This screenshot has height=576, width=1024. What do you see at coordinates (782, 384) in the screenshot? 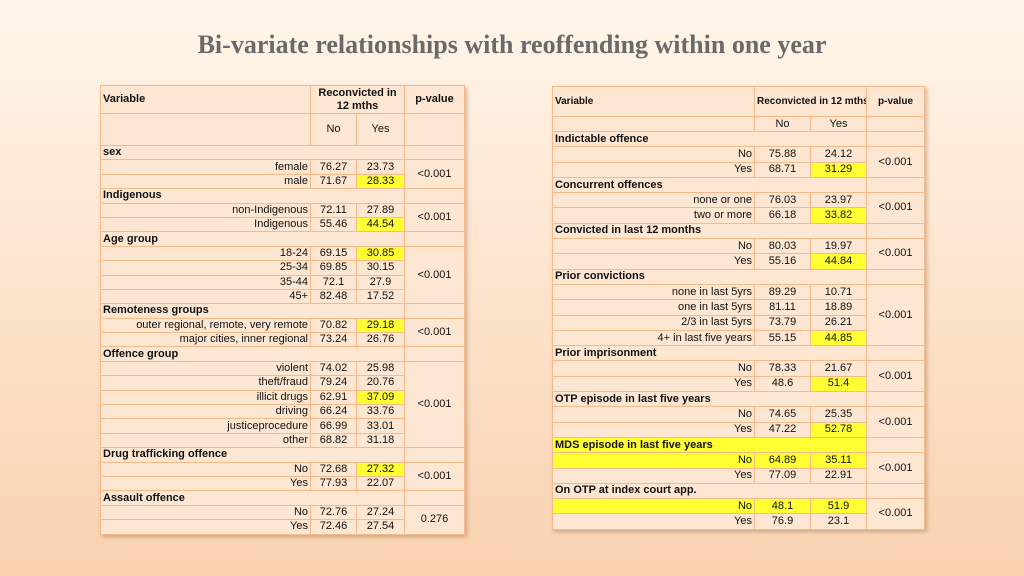
I see `no-value: 48.6` at bounding box center [782, 384].